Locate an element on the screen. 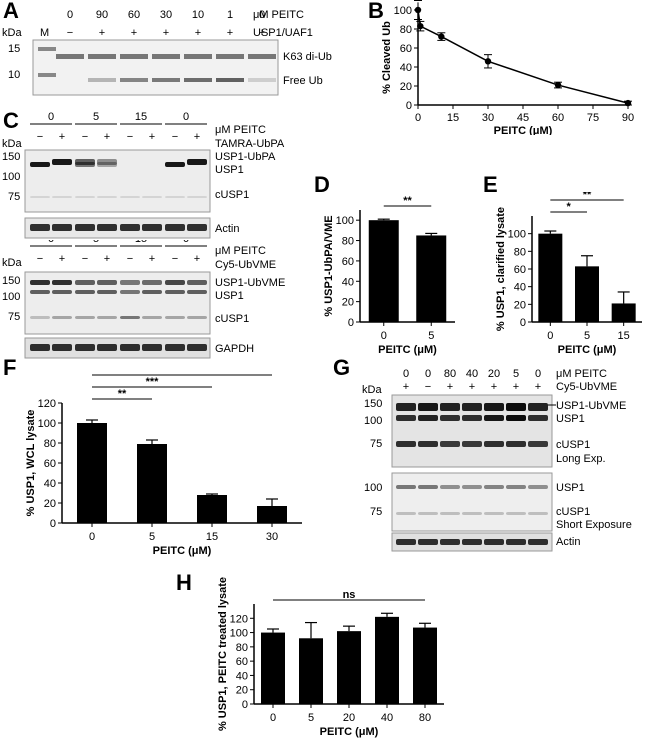 The image size is (650, 750). blot-a-conc-unit: μM PEITC is located at coordinates (278, 15).